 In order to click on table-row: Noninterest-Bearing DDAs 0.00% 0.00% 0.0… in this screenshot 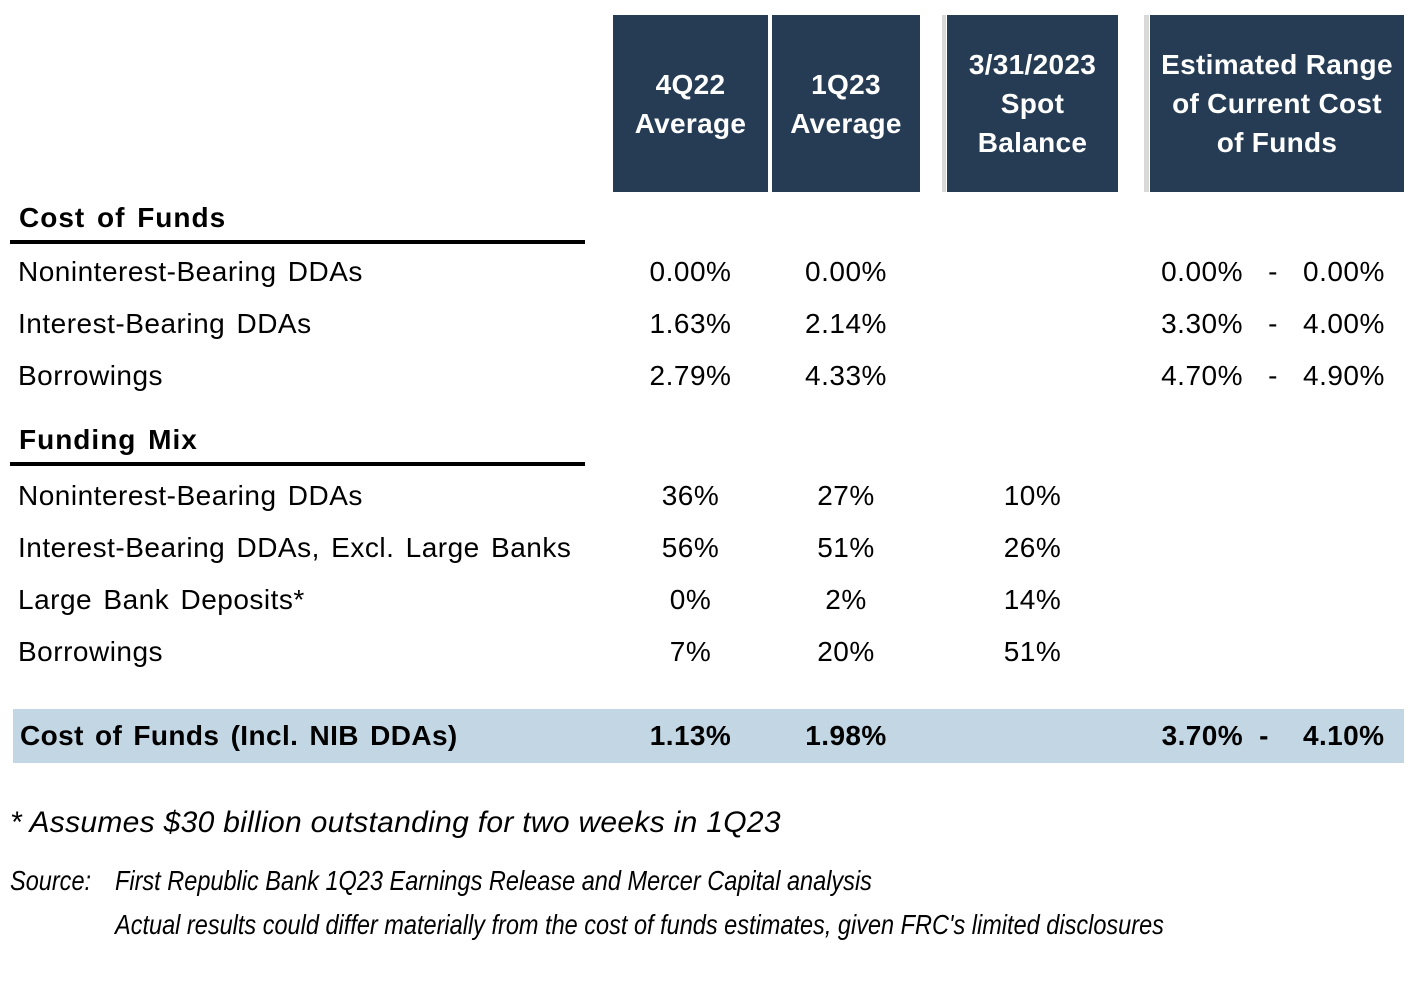, I will do `click(702, 272)`.